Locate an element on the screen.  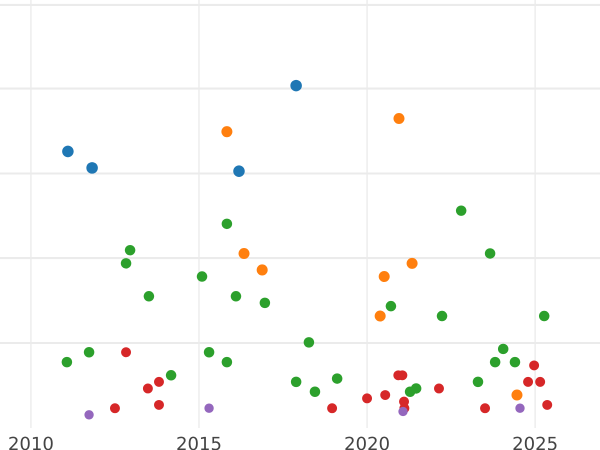
x-tick-label: 2025 is located at coordinates (535, 443).